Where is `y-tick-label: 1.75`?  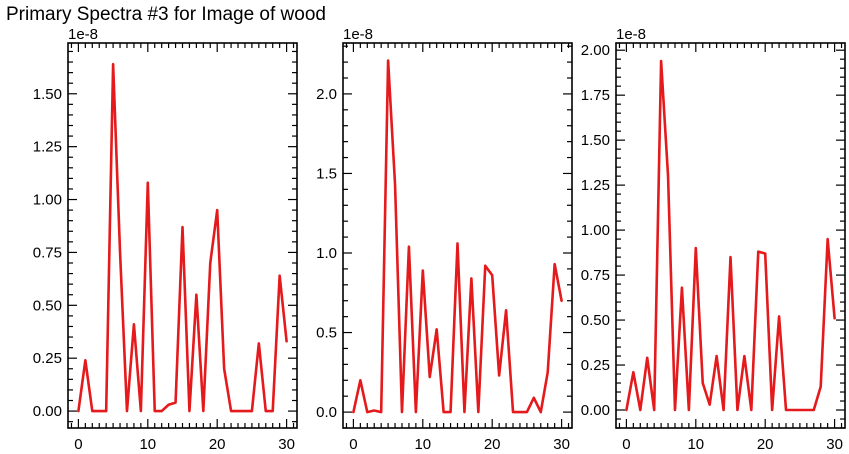 y-tick-label: 1.75 is located at coordinates (595, 95).